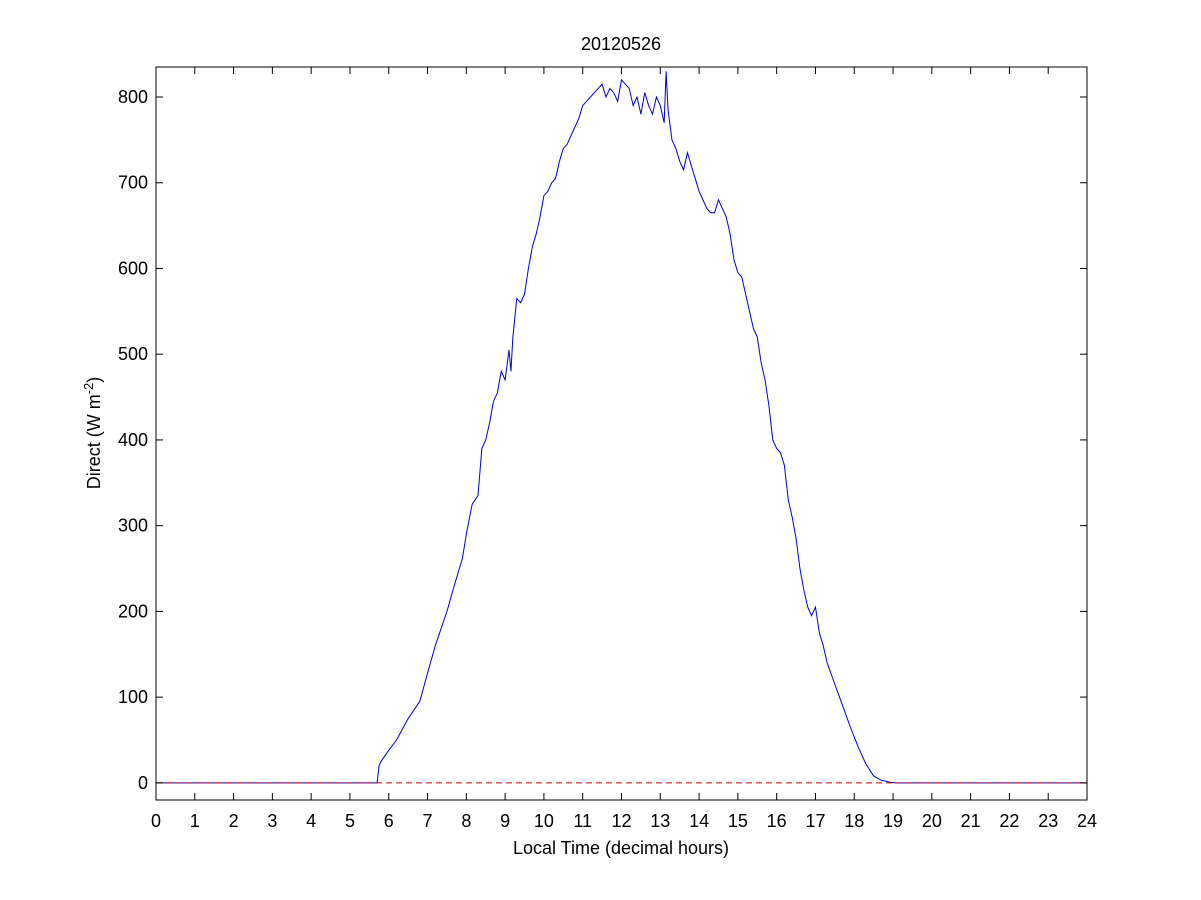 This screenshot has width=1201, height=900. What do you see at coordinates (738, 821) in the screenshot?
I see `x-tick-label: 15` at bounding box center [738, 821].